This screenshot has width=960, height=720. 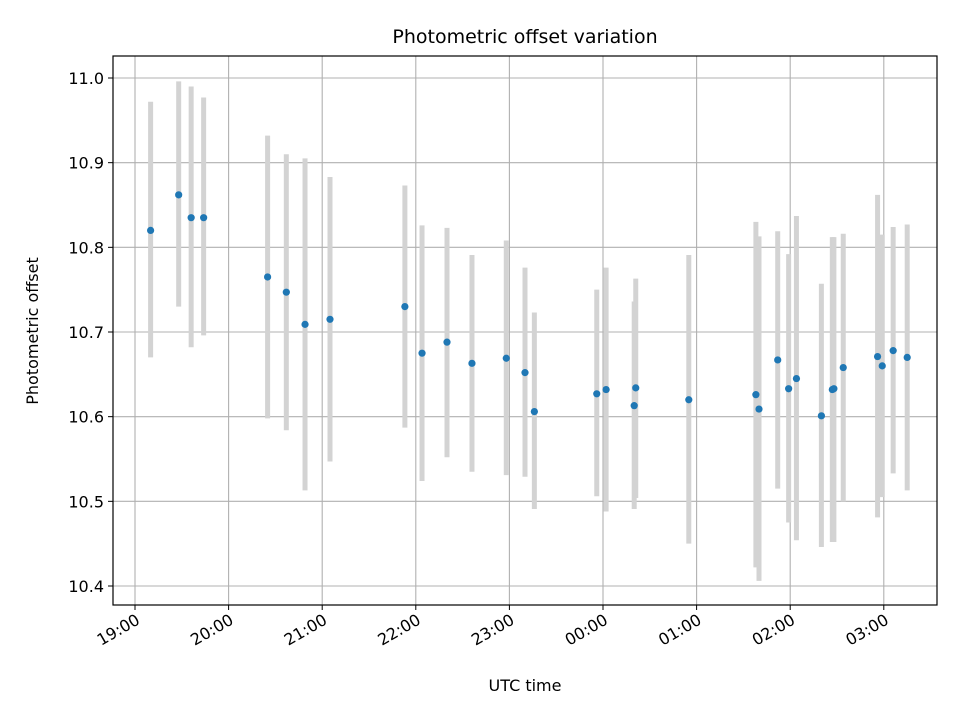 I want to click on x-tick-label: 00:00, so click(x=586, y=630).